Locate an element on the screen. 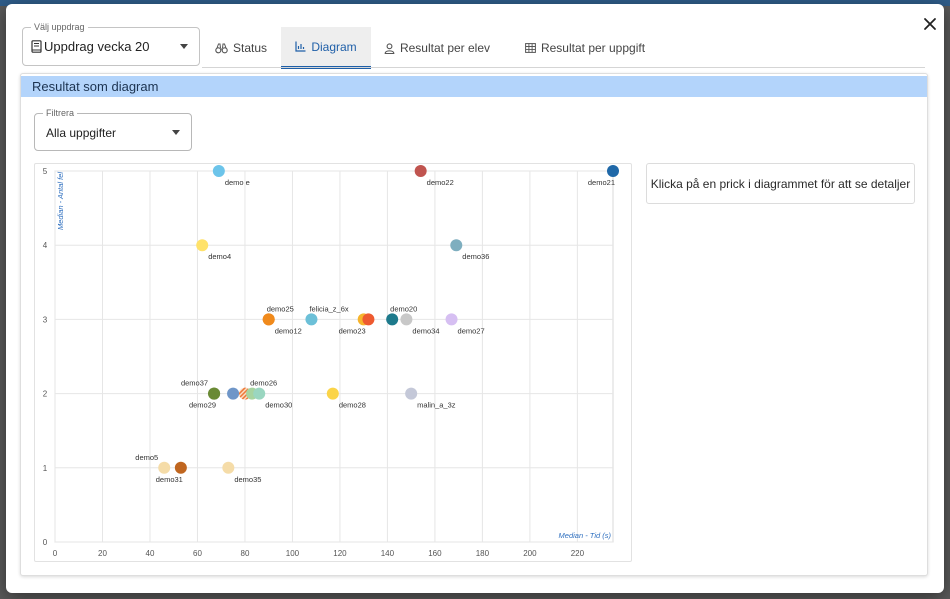 This screenshot has width=950, height=599. x-tick-label: 100 is located at coordinates (293, 553).